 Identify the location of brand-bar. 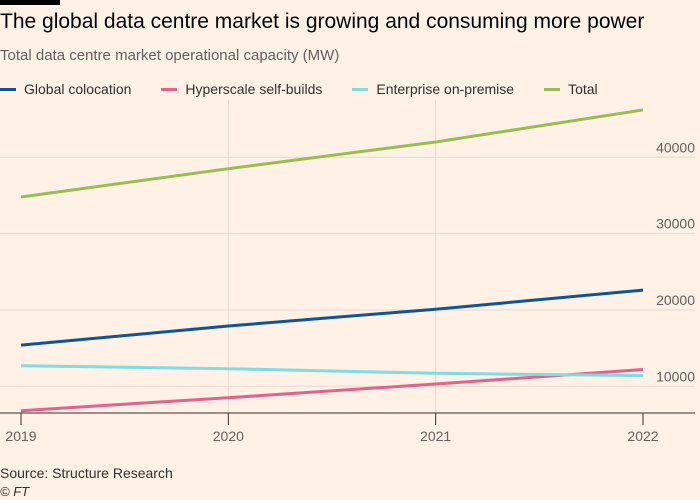
(30, 2).